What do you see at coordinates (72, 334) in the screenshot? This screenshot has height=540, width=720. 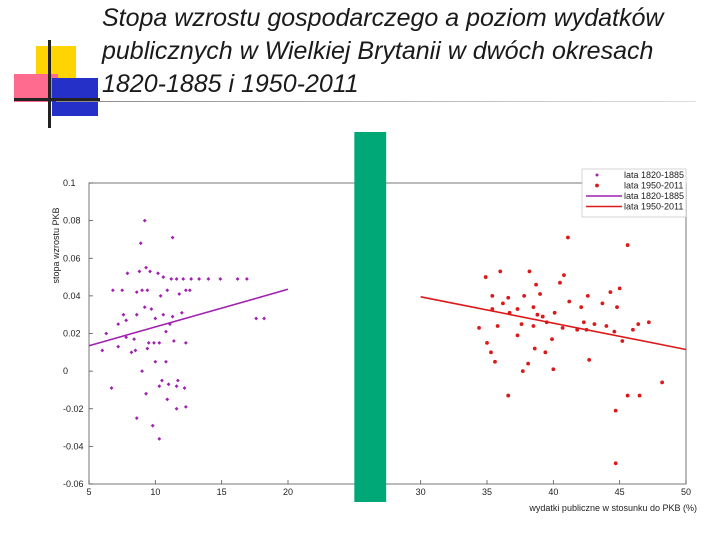 I see `y-tick-label: 0.02` at bounding box center [72, 334].